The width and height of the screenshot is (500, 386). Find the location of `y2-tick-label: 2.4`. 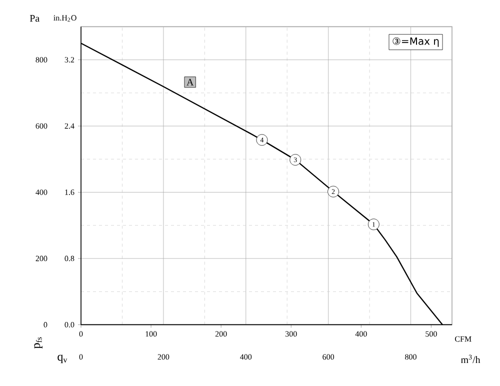

y2-tick-label: 2.4 is located at coordinates (69, 126).